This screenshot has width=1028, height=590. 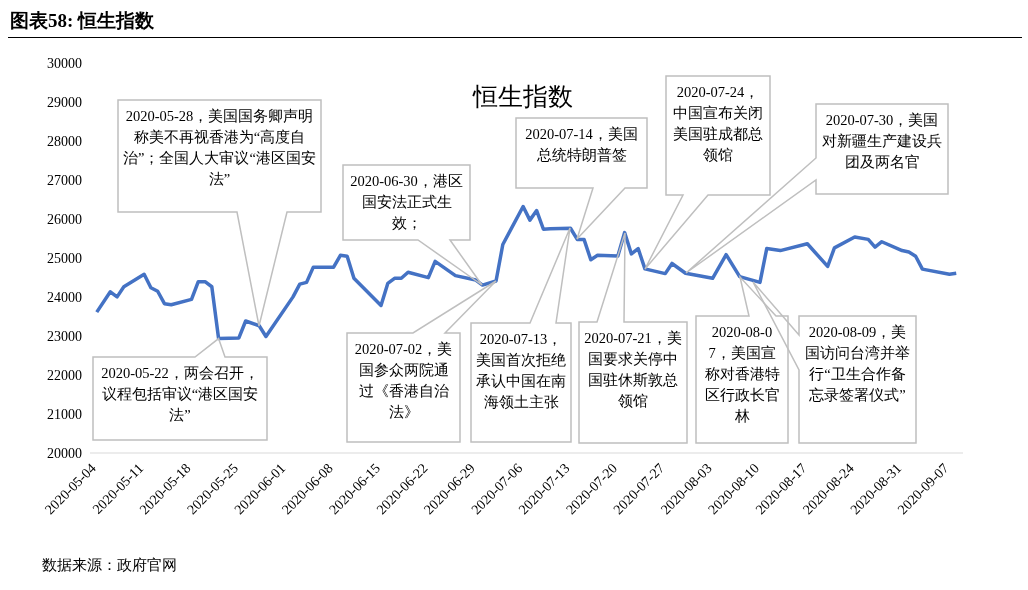 What do you see at coordinates (219, 148) in the screenshot?
I see `annotation: 2020-05-28，美国国务卿声明称美不再视香港为“高度自治”；全国人大审议“港区国安法”` at bounding box center [219, 148].